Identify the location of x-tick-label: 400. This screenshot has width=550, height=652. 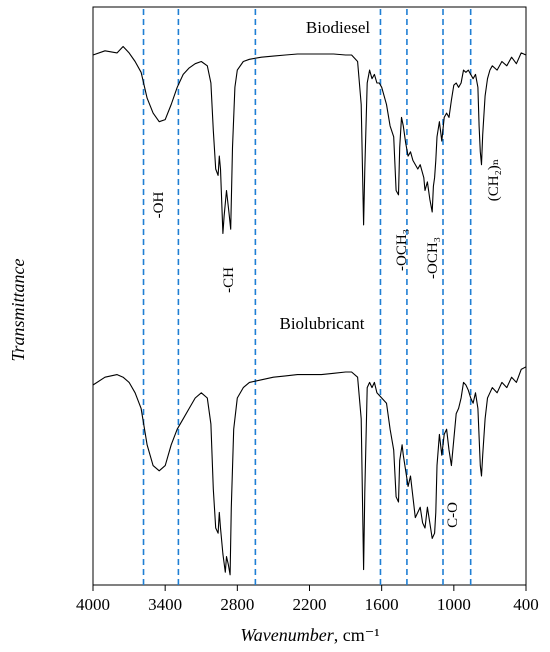
(526, 604).